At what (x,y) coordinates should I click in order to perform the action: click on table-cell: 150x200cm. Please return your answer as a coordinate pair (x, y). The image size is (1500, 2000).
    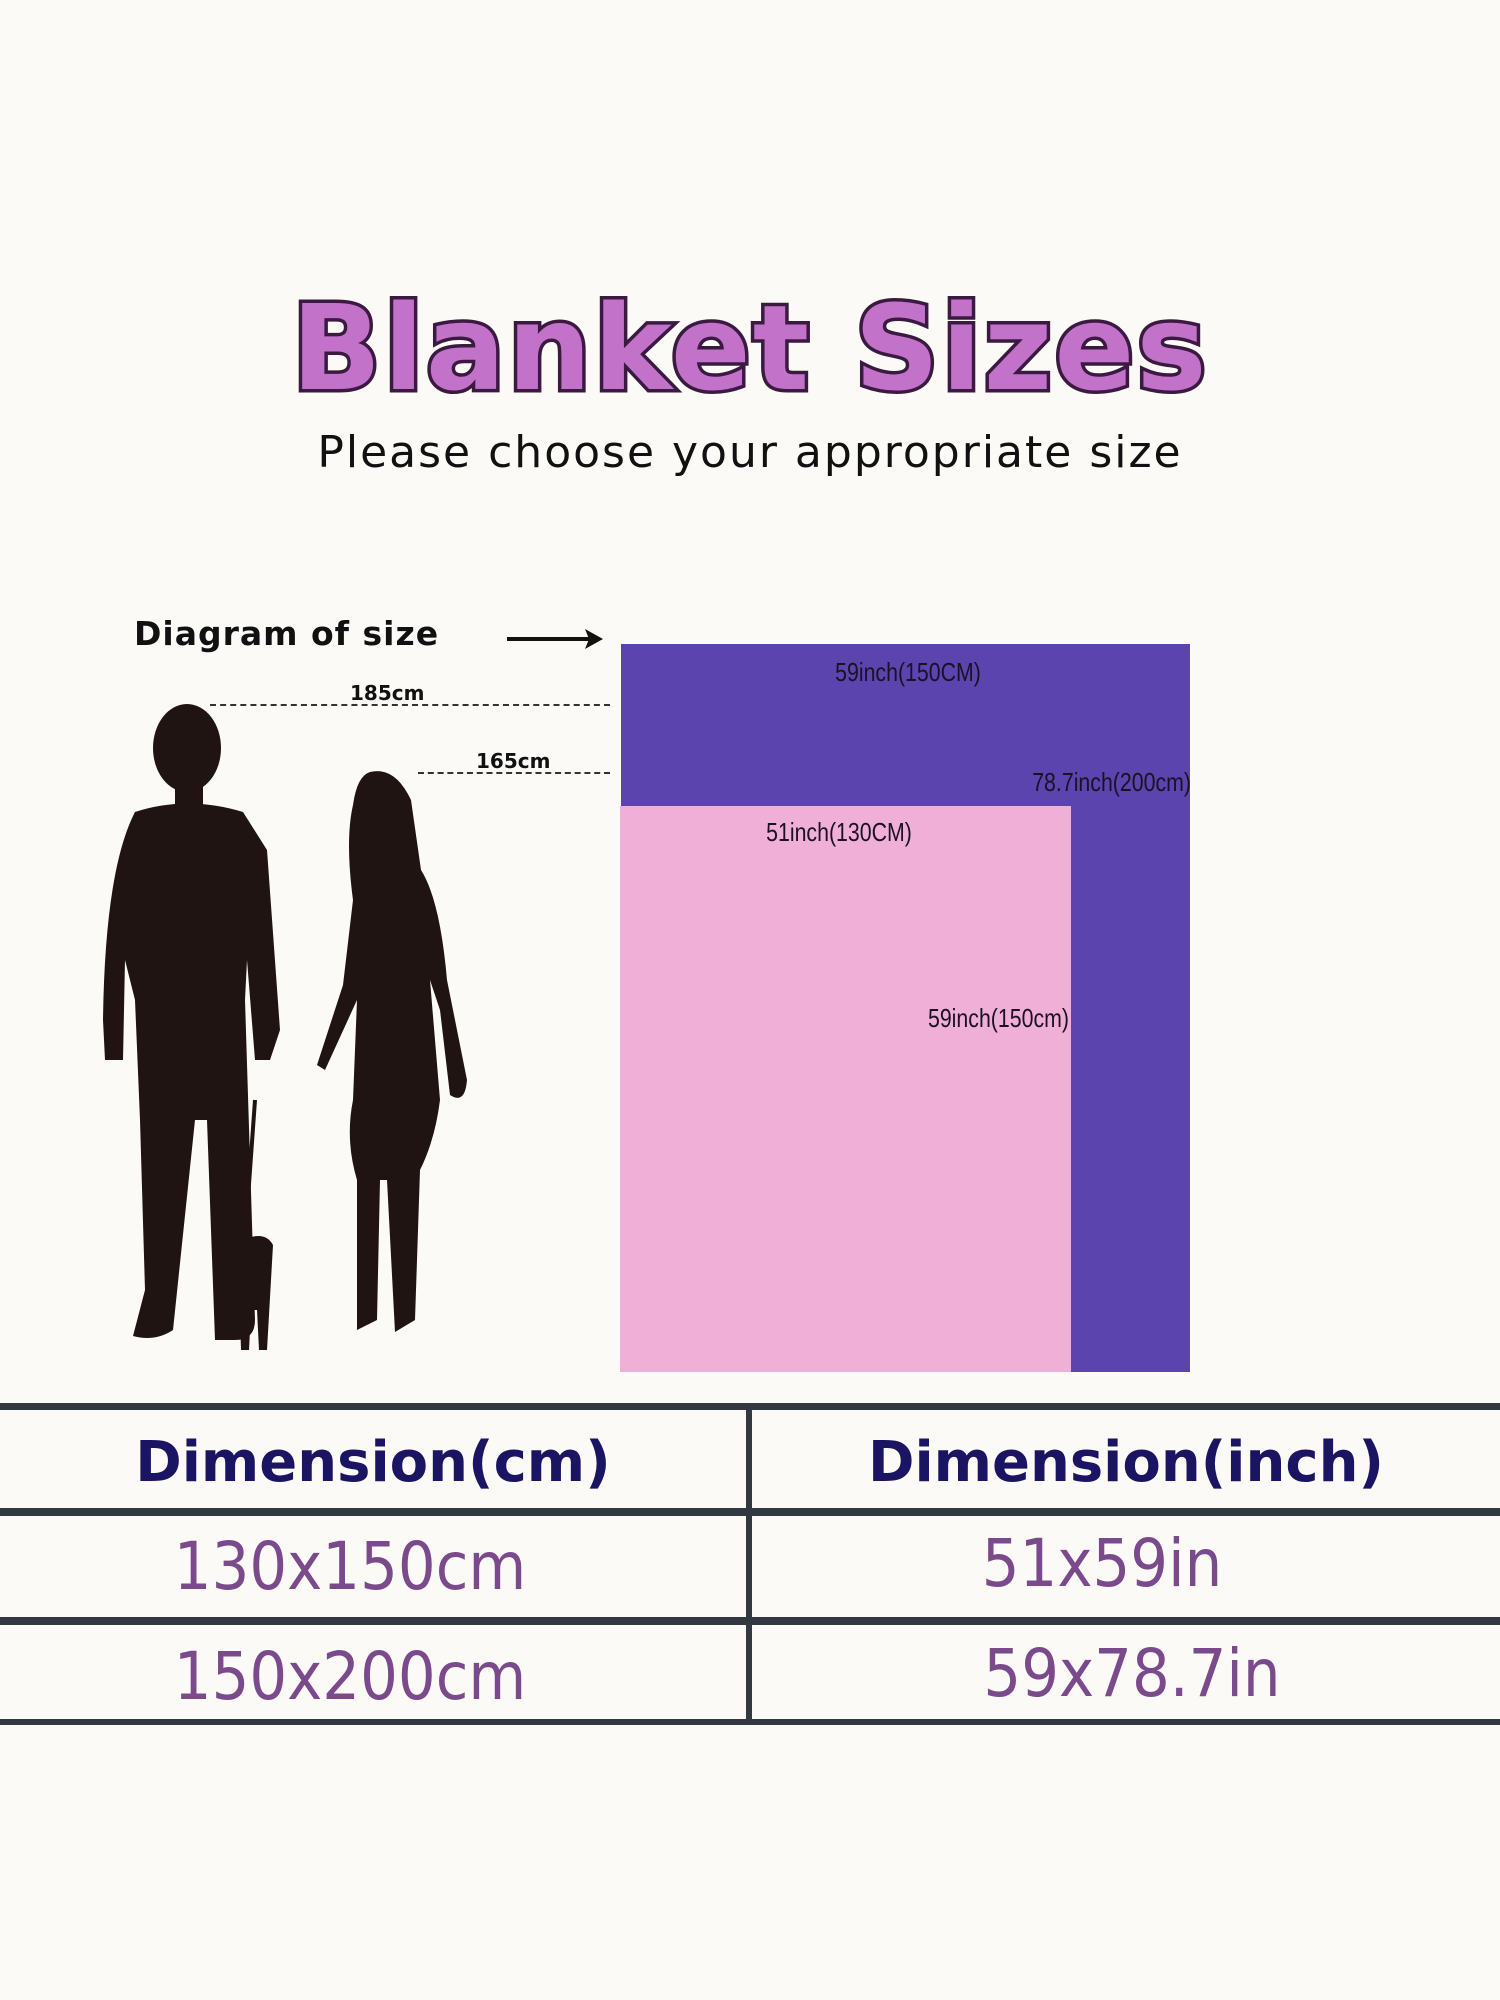
    Looking at the image, I should click on (350, 1676).